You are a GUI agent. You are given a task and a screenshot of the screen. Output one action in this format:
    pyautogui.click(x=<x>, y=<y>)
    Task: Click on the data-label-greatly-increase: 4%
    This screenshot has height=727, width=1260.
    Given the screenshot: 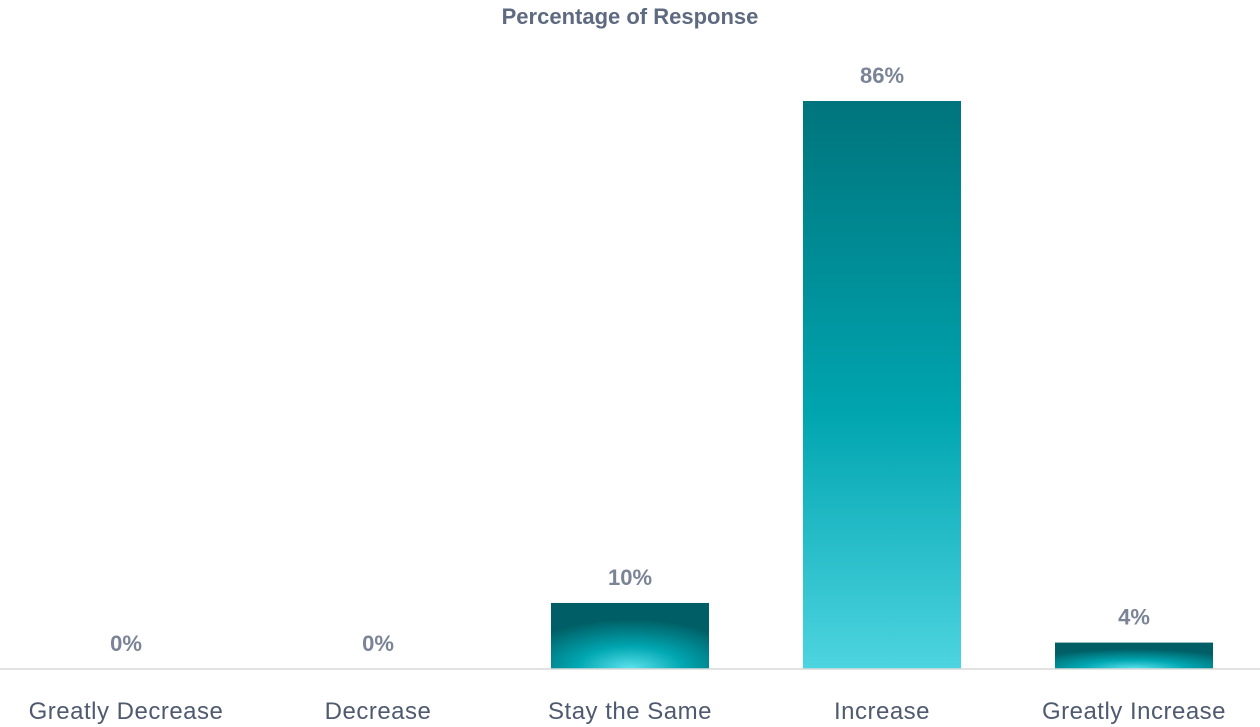 What is the action you would take?
    pyautogui.click(x=1134, y=617)
    